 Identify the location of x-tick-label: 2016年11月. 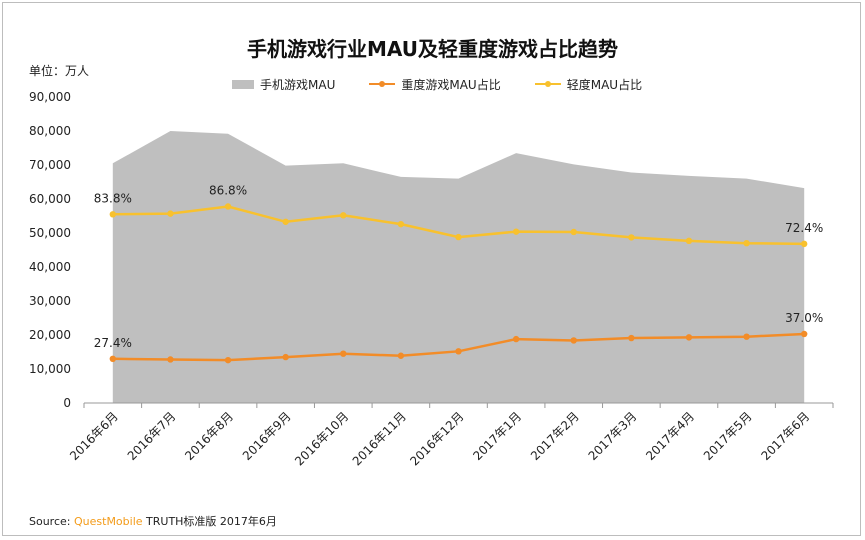
(379, 438).